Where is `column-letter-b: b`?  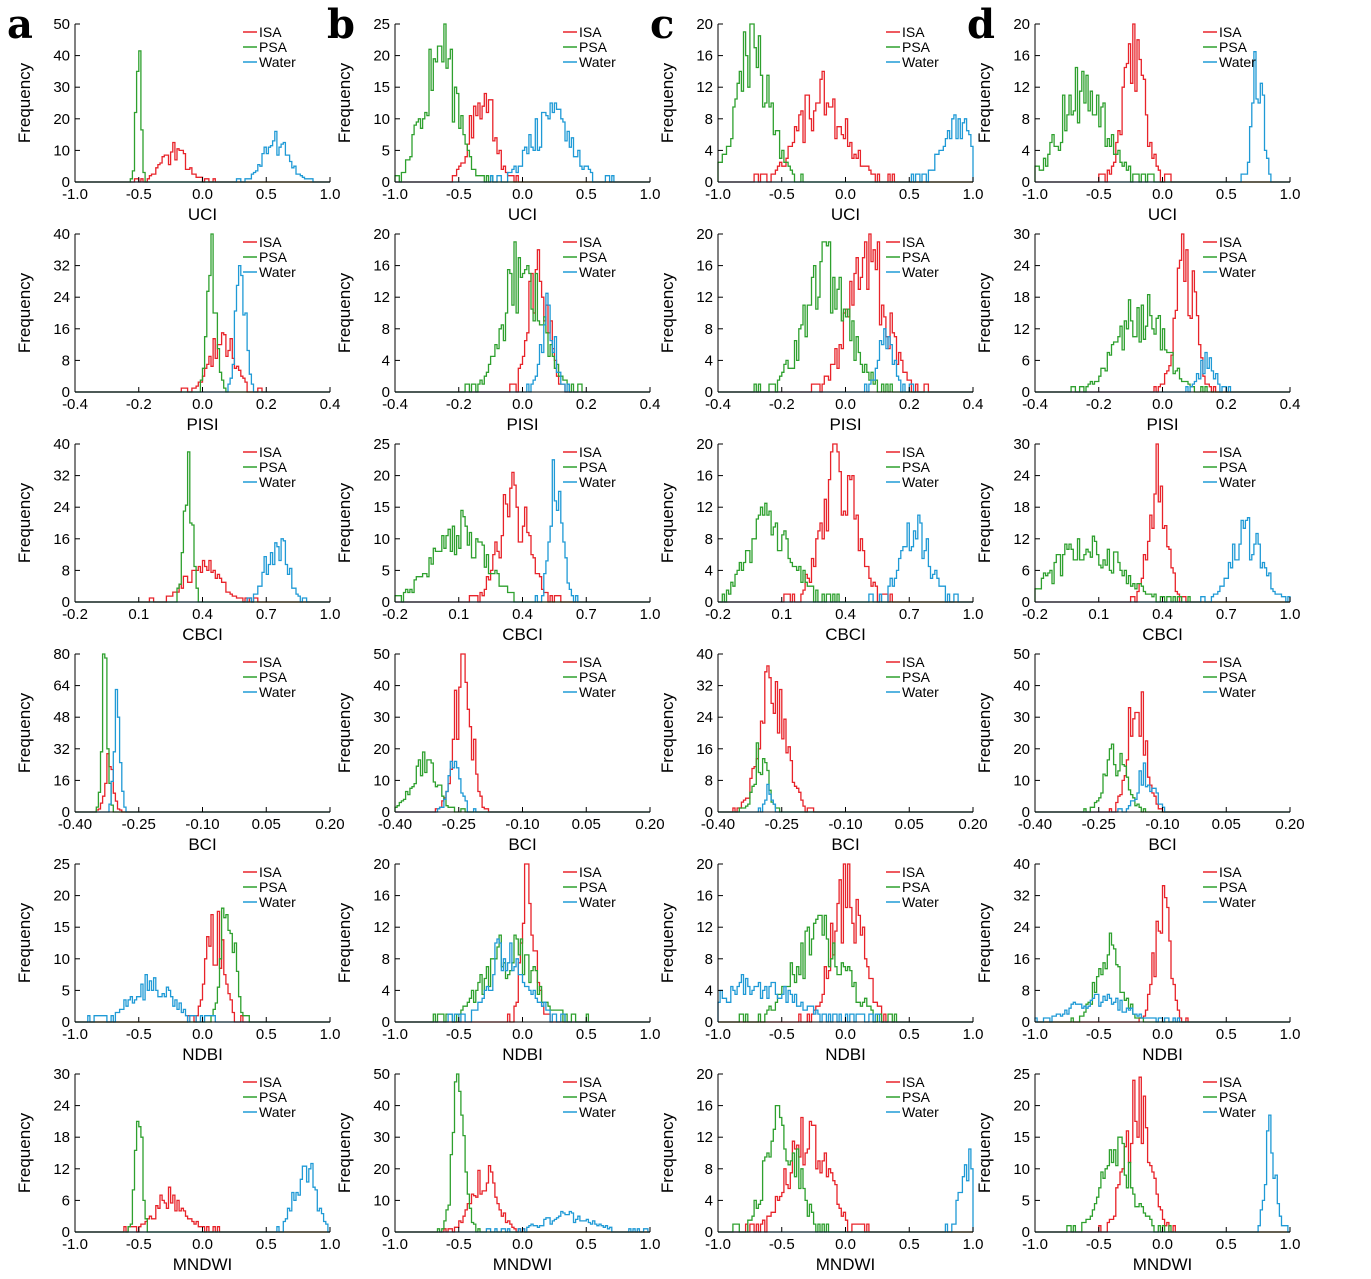 column-letter-b: b is located at coordinates (341, 24).